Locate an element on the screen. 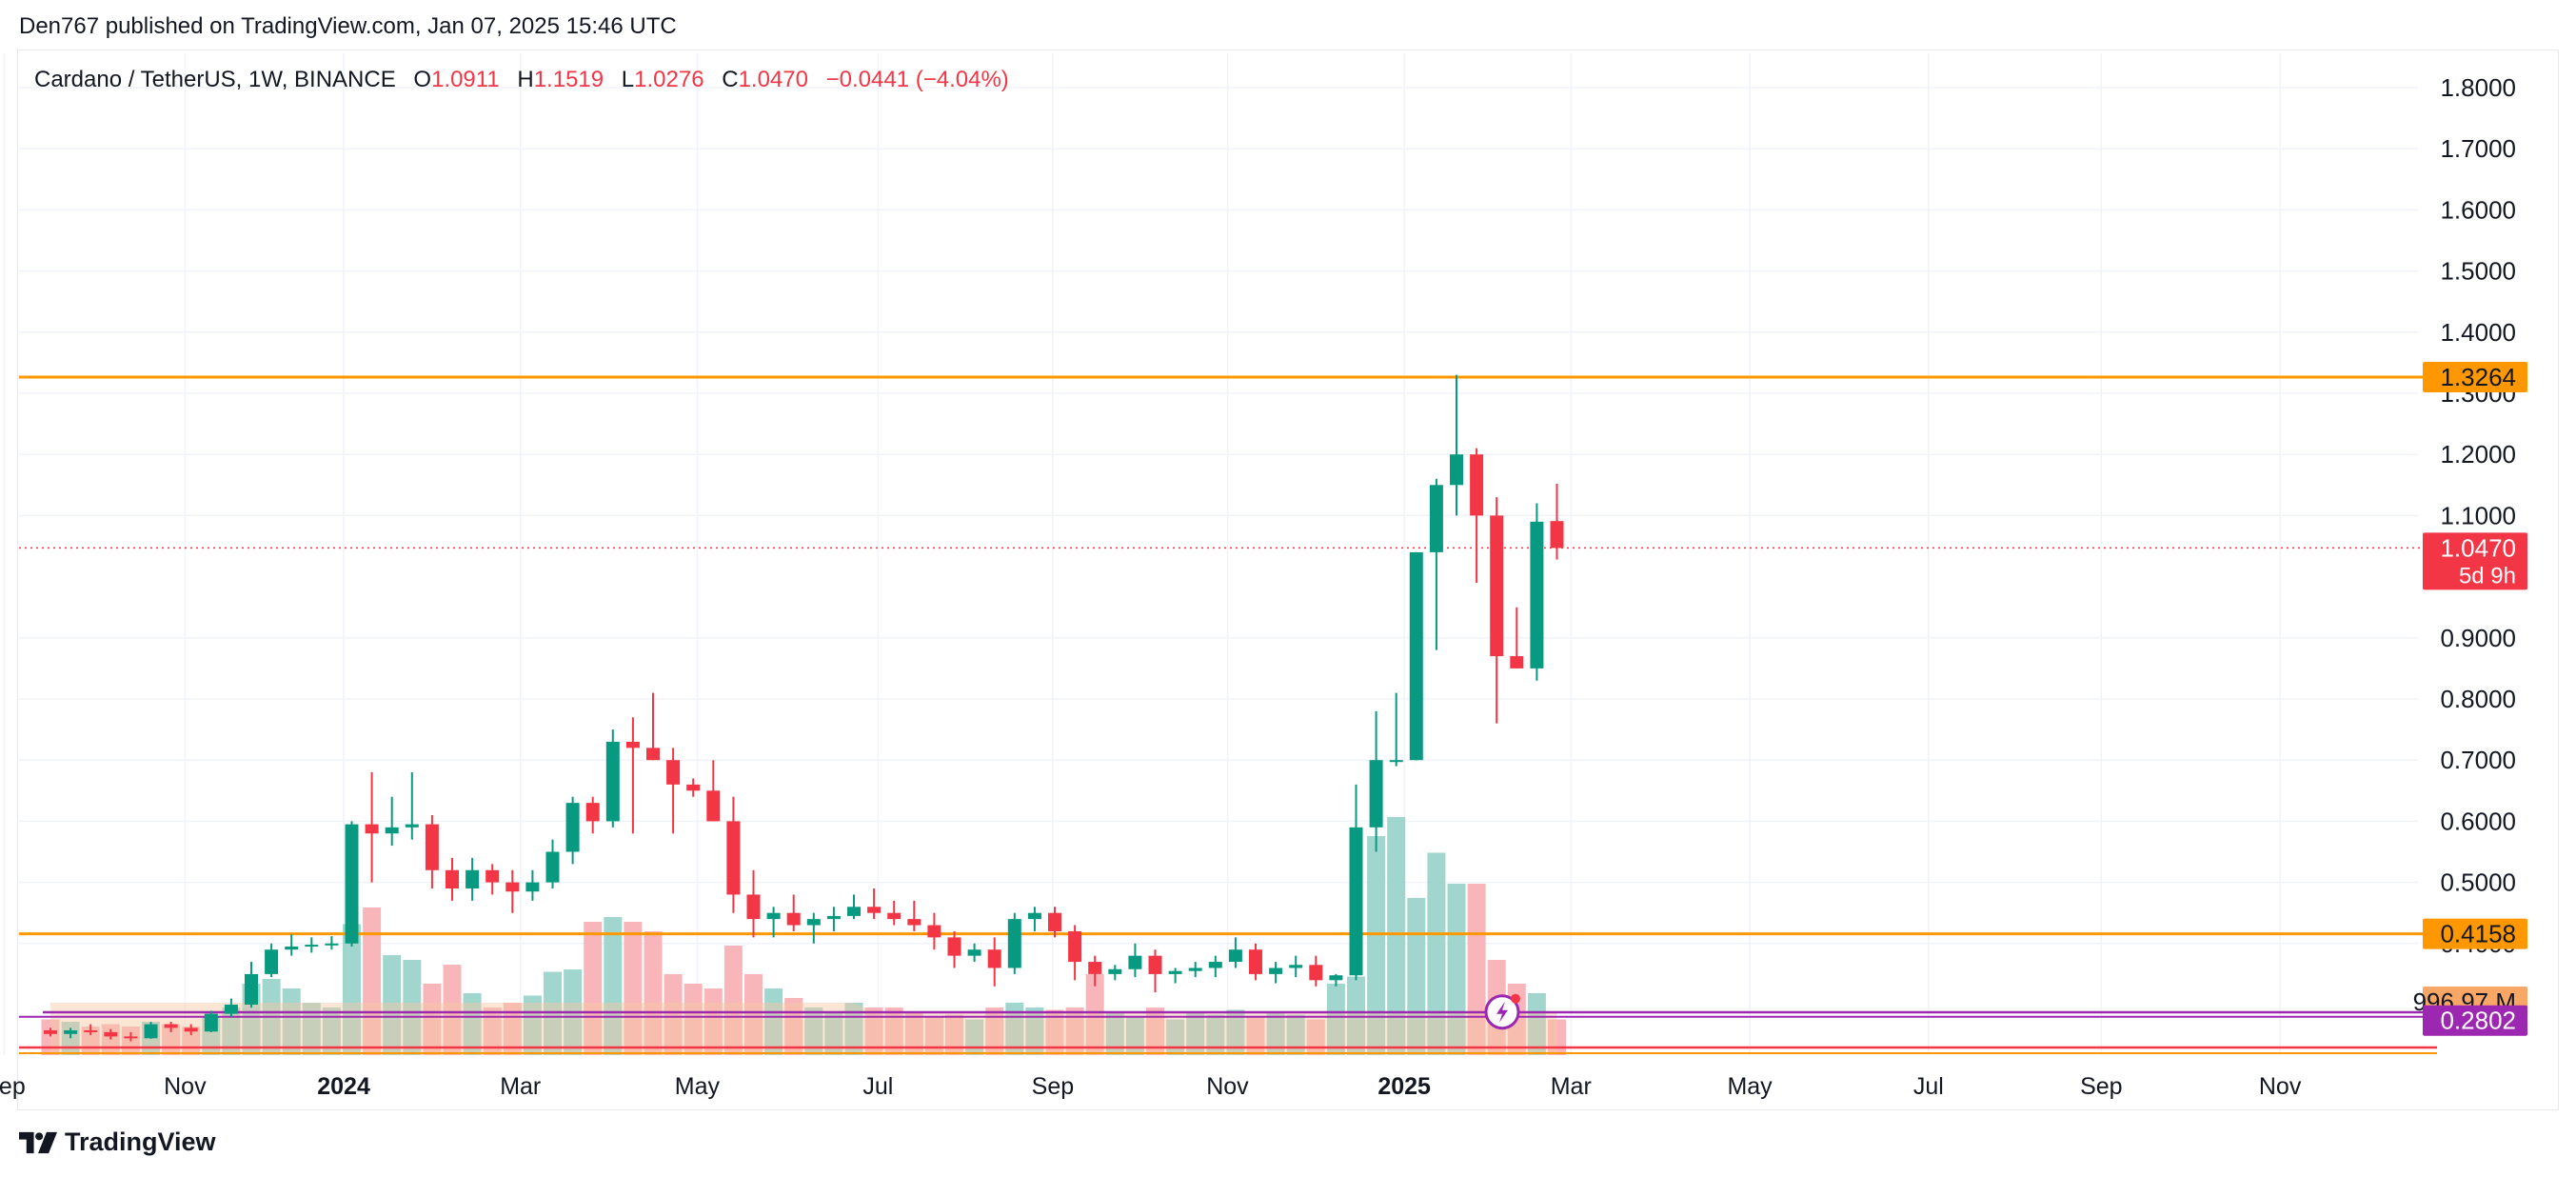 Image resolution: width=2576 pixels, height=1177 pixels. indicator-flash-icon is located at coordinates (1502, 1011).